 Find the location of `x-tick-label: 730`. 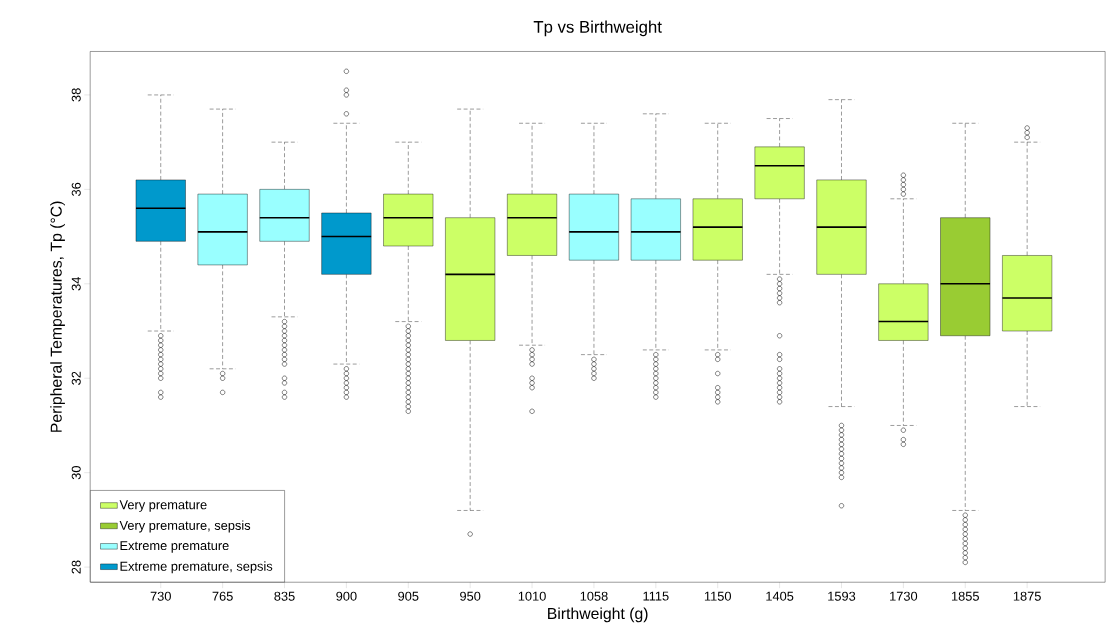

x-tick-label: 730 is located at coordinates (160, 596).